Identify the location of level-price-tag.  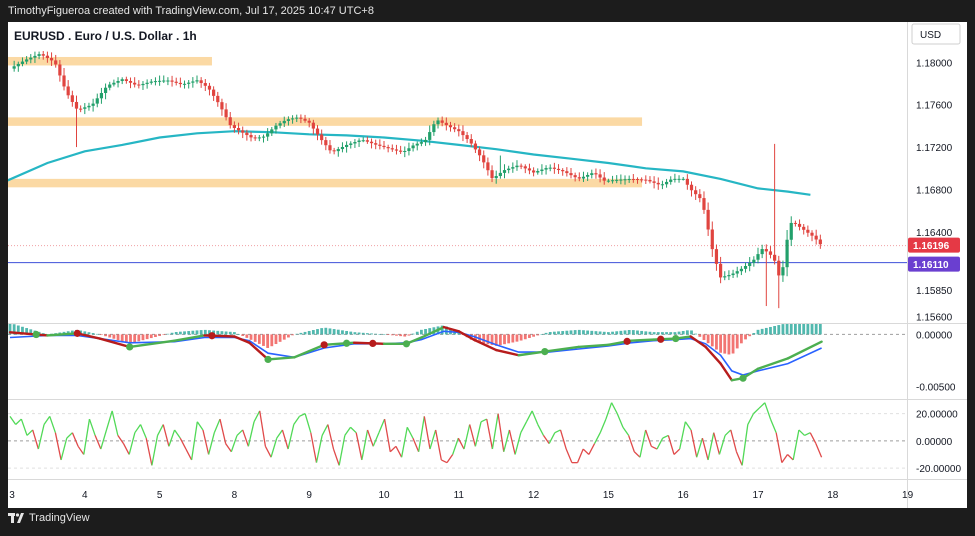
(934, 264).